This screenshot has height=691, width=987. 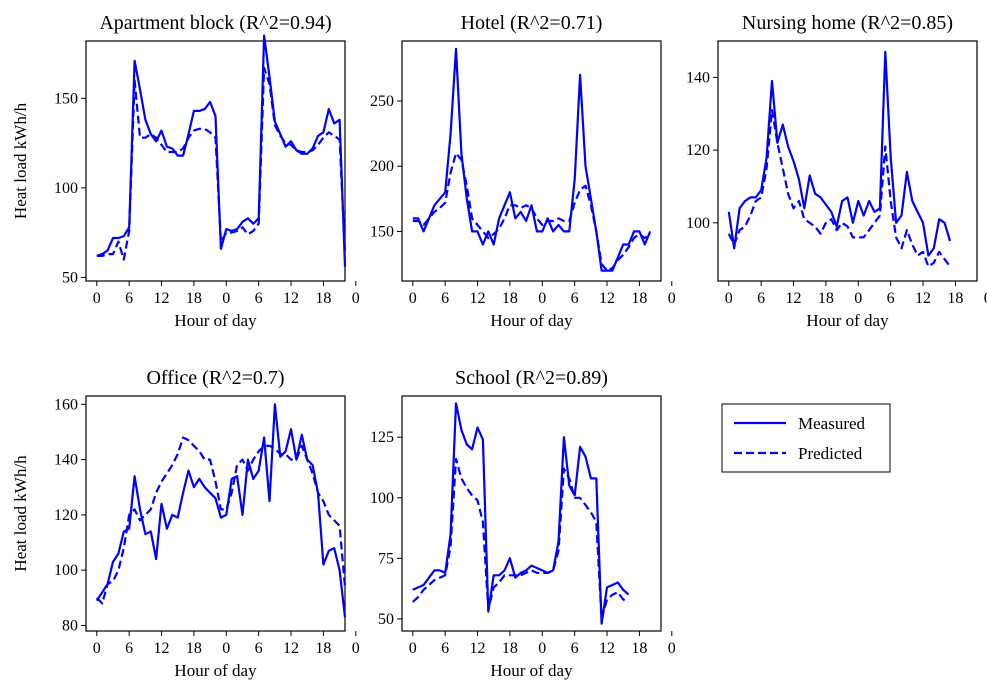 I want to click on y-tick-label: 125, so click(x=382, y=437).